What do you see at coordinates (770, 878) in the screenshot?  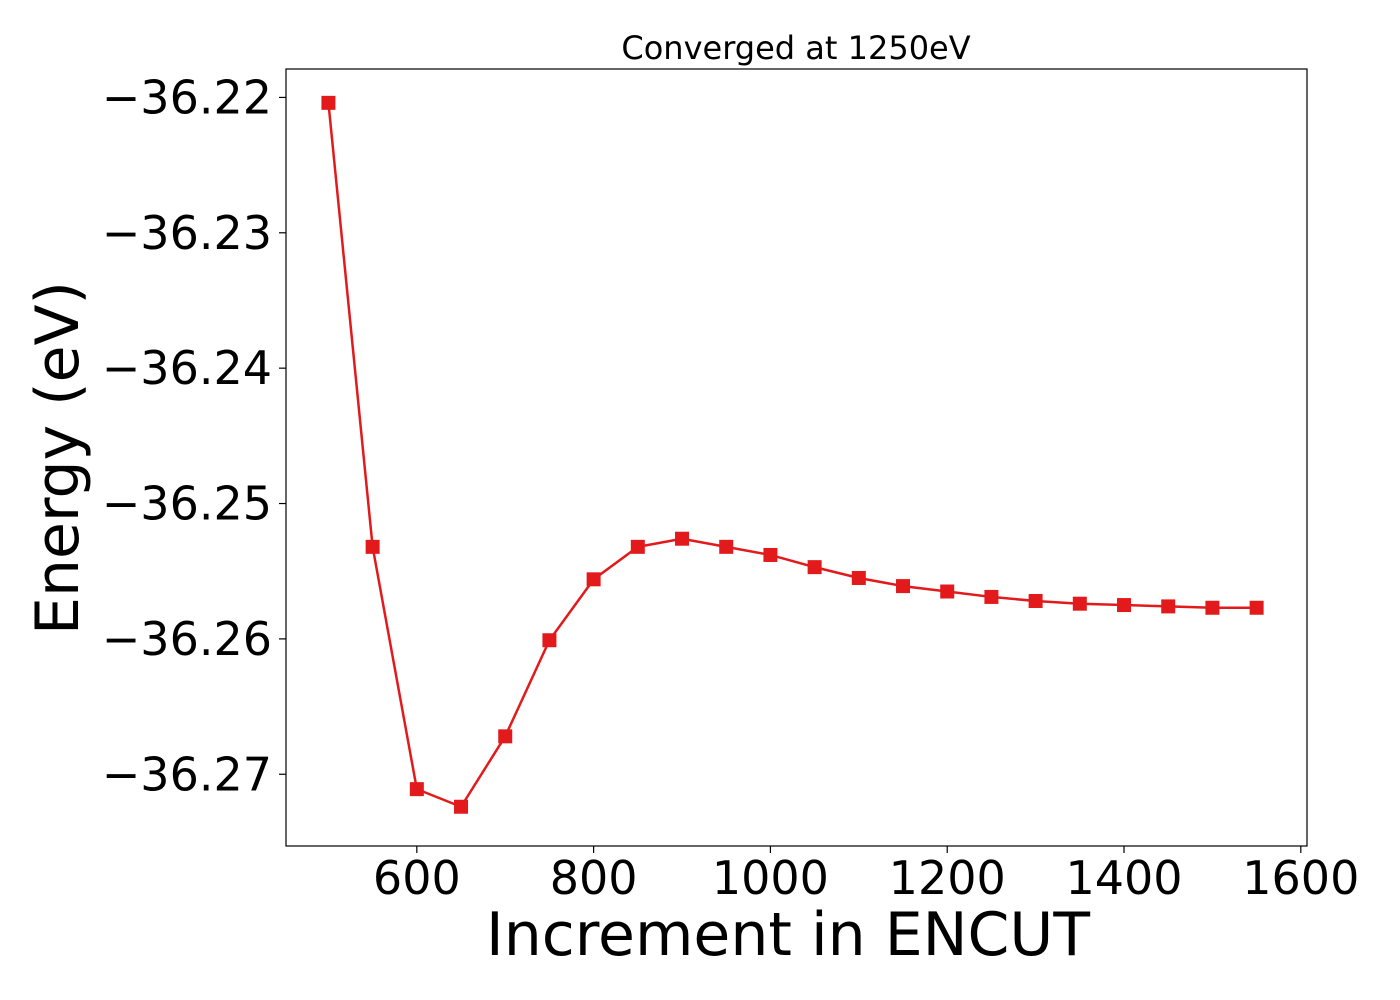 I see `x-tick-label: 1000` at bounding box center [770, 878].